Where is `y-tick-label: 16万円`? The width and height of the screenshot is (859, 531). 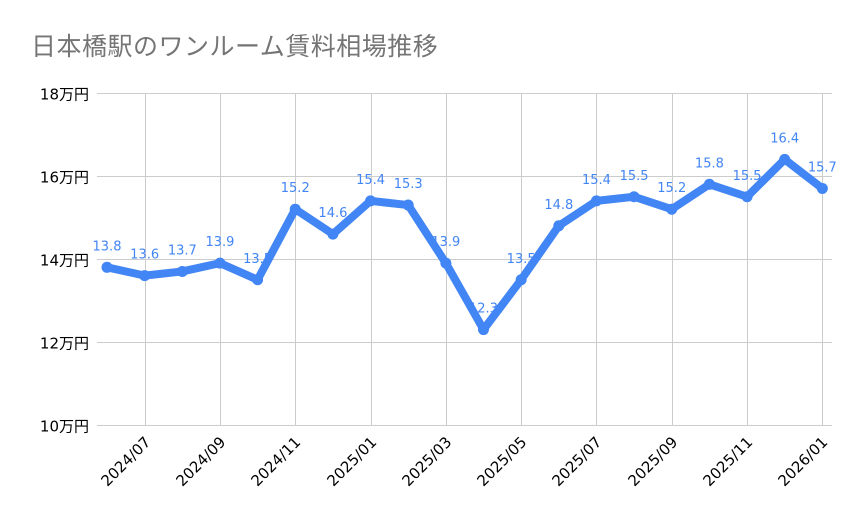 y-tick-label: 16万円 is located at coordinates (64, 178).